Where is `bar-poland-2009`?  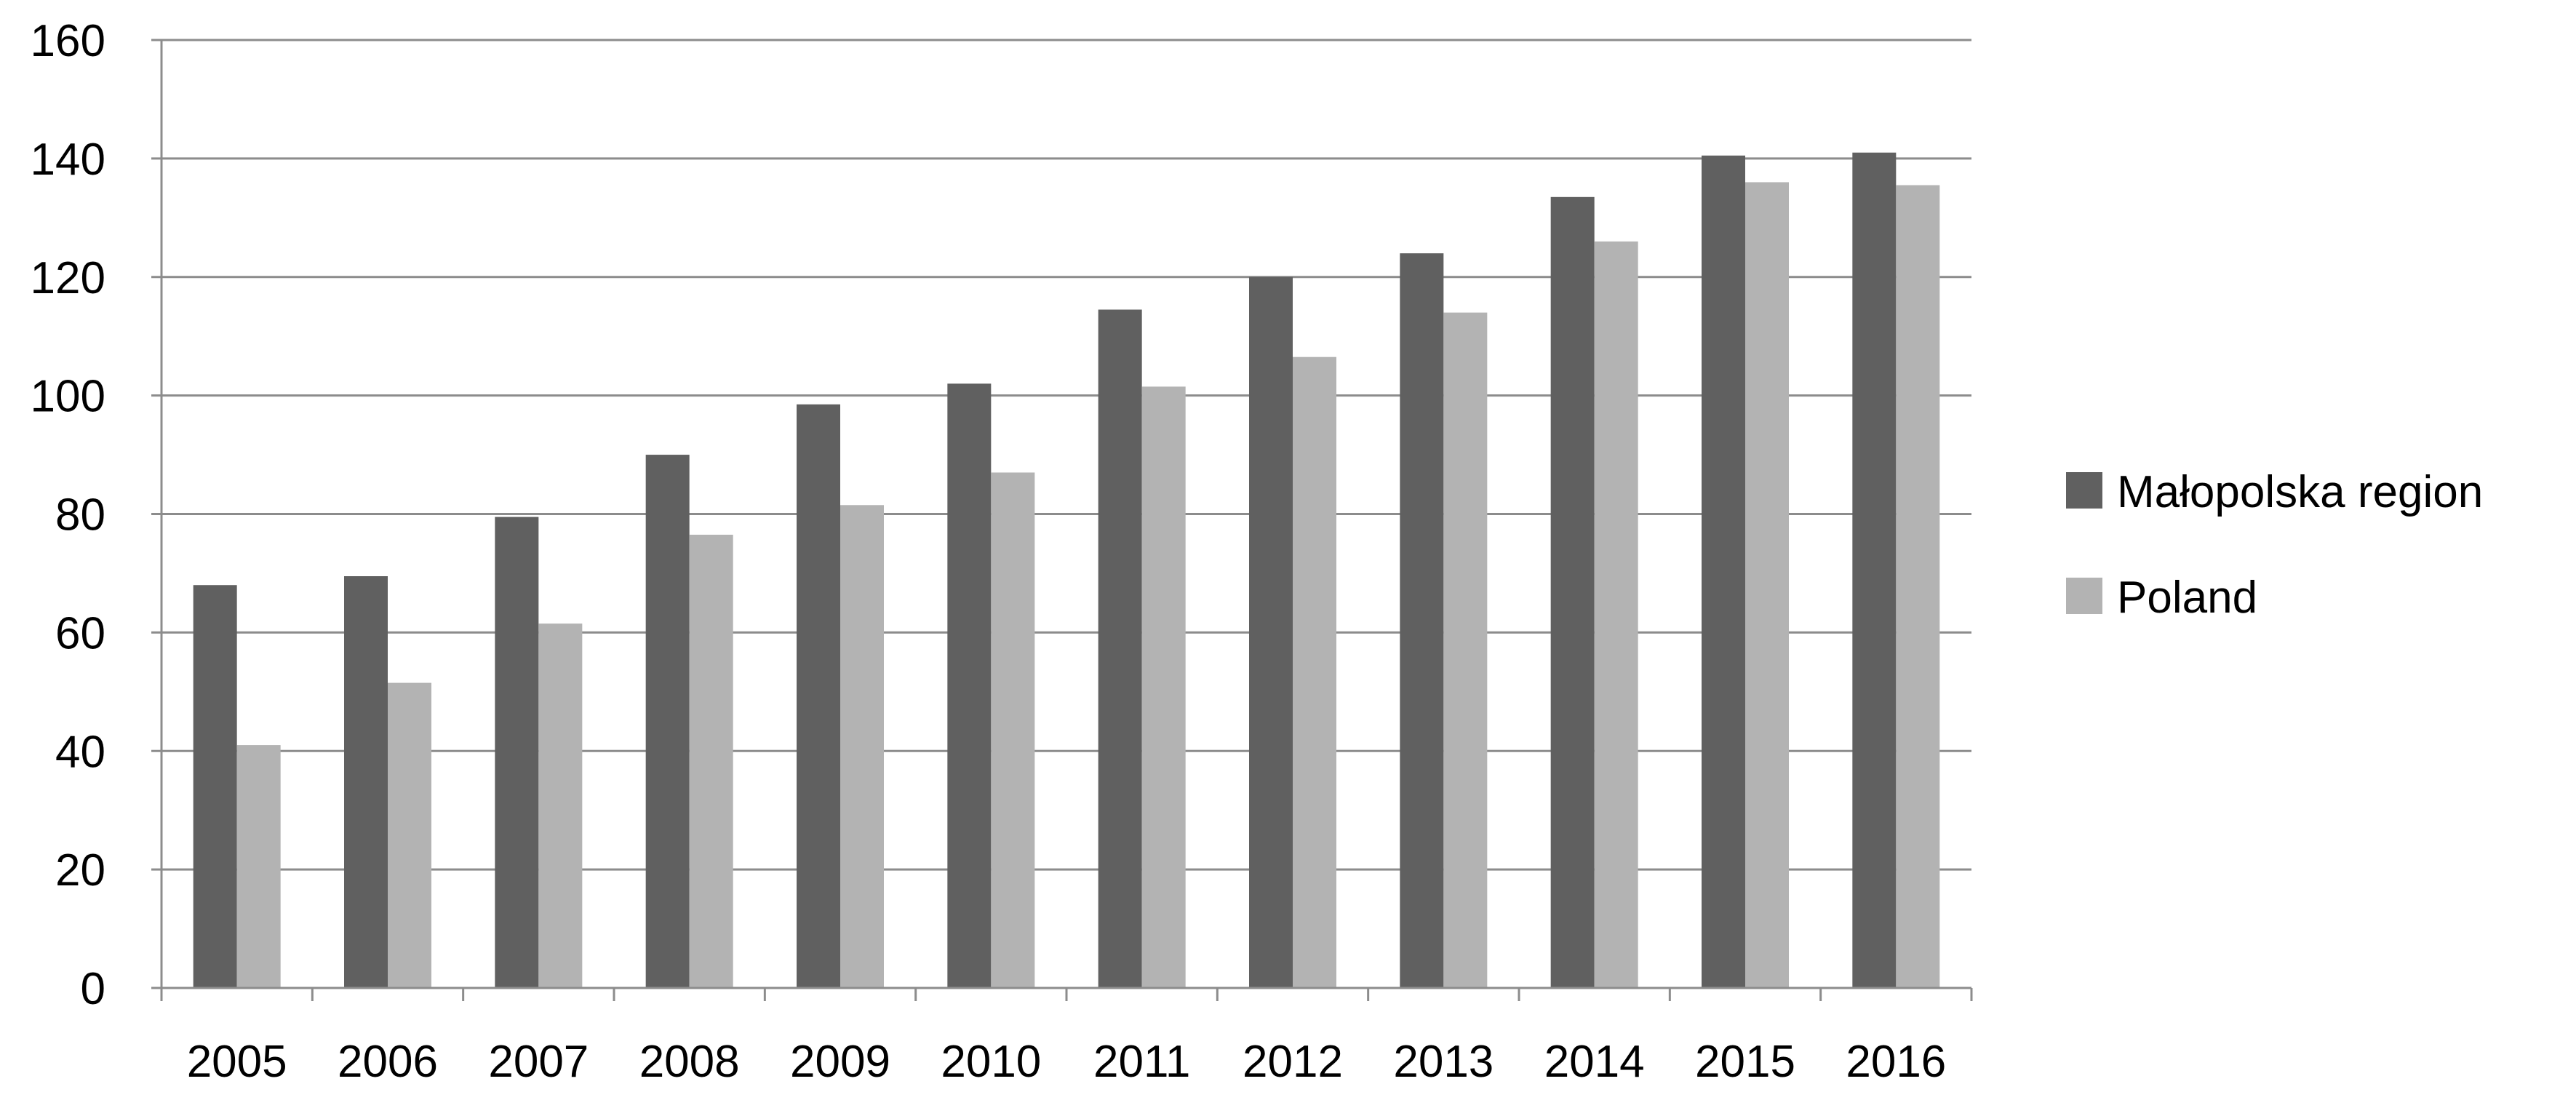
bar-poland-2009 is located at coordinates (862, 746).